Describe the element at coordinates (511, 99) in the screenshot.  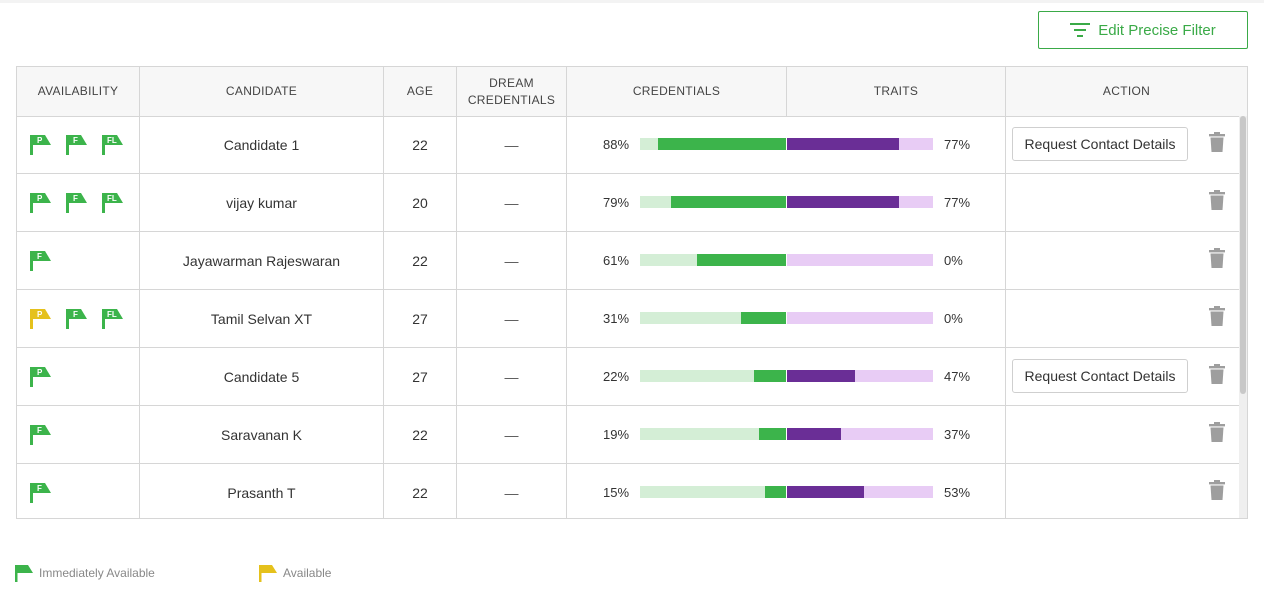
I see `header-dream-line2: CREDENTIALS` at that location.